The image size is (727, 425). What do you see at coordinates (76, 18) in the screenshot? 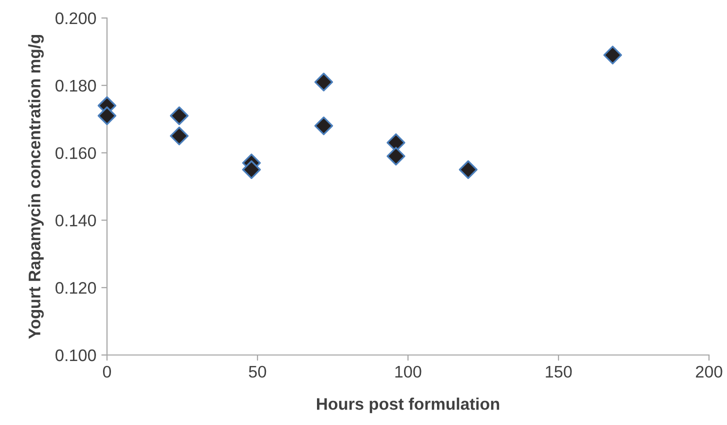
I see `y-tick-label: 0.200` at bounding box center [76, 18].